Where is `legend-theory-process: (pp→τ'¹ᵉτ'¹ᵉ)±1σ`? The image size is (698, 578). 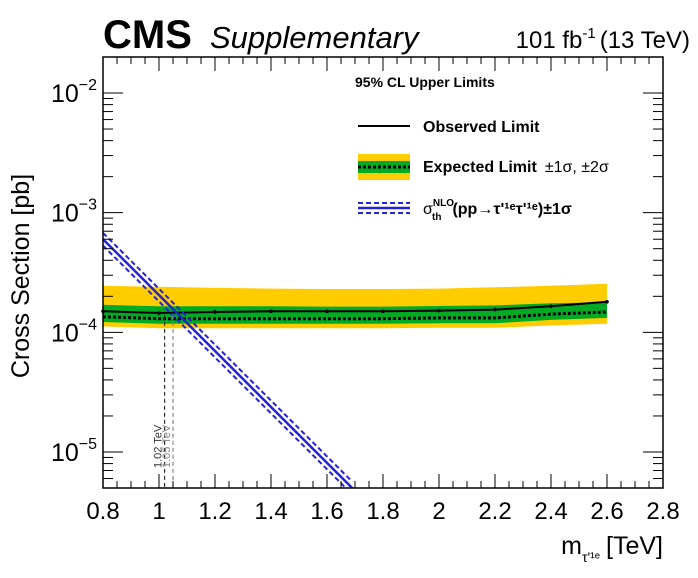
legend-theory-process: (pp→τ'¹ᵉτ'¹ᵉ)±1σ is located at coordinates (511, 209).